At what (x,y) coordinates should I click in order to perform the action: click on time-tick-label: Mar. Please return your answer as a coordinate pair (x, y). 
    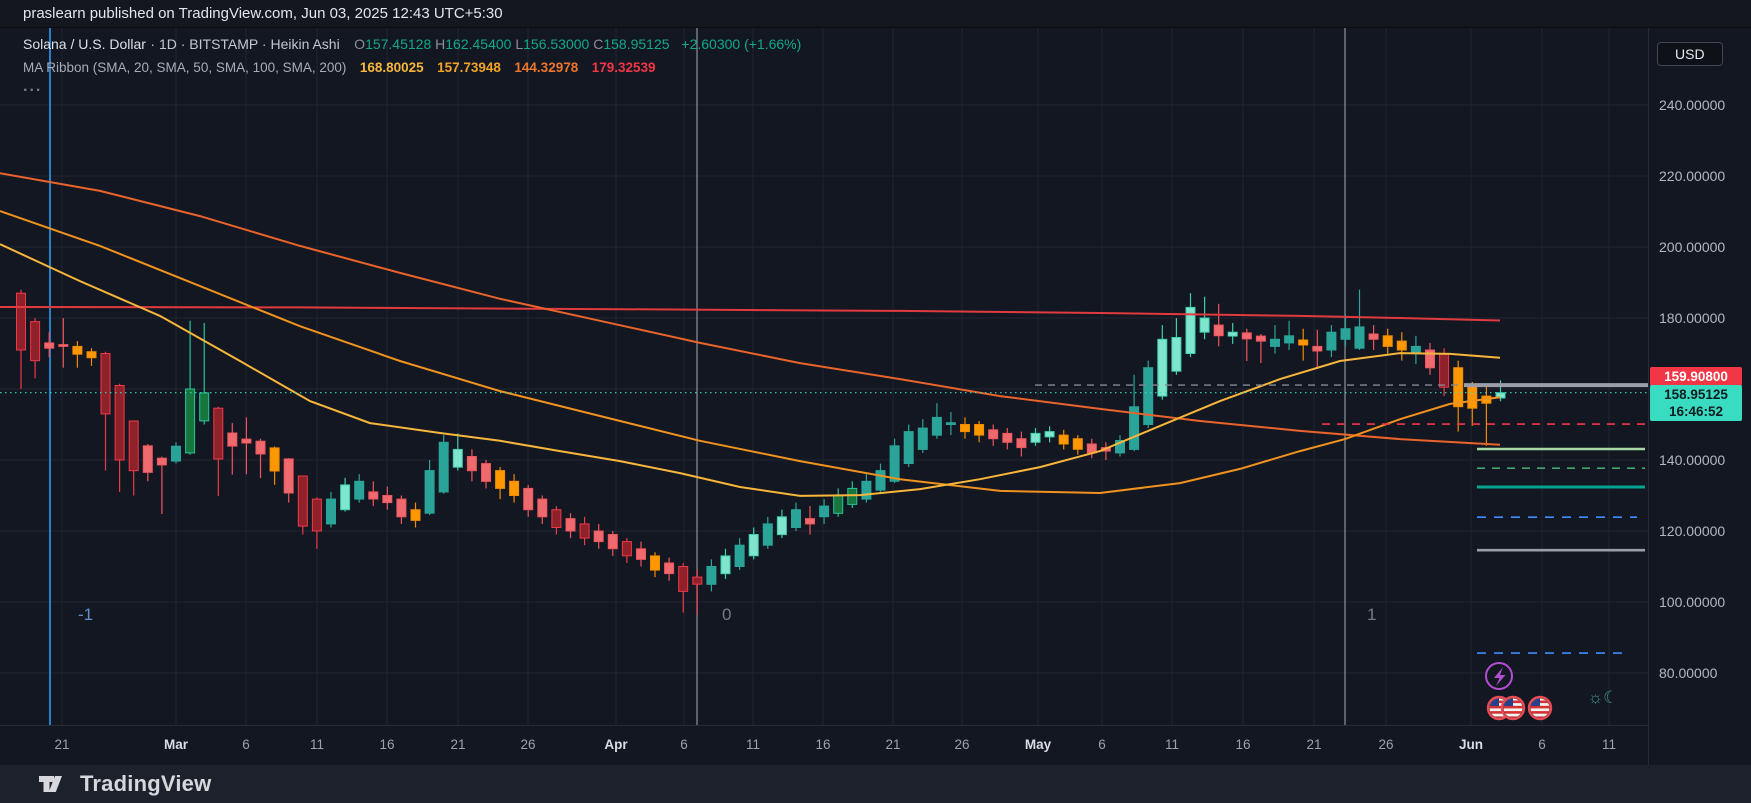
    Looking at the image, I should click on (176, 744).